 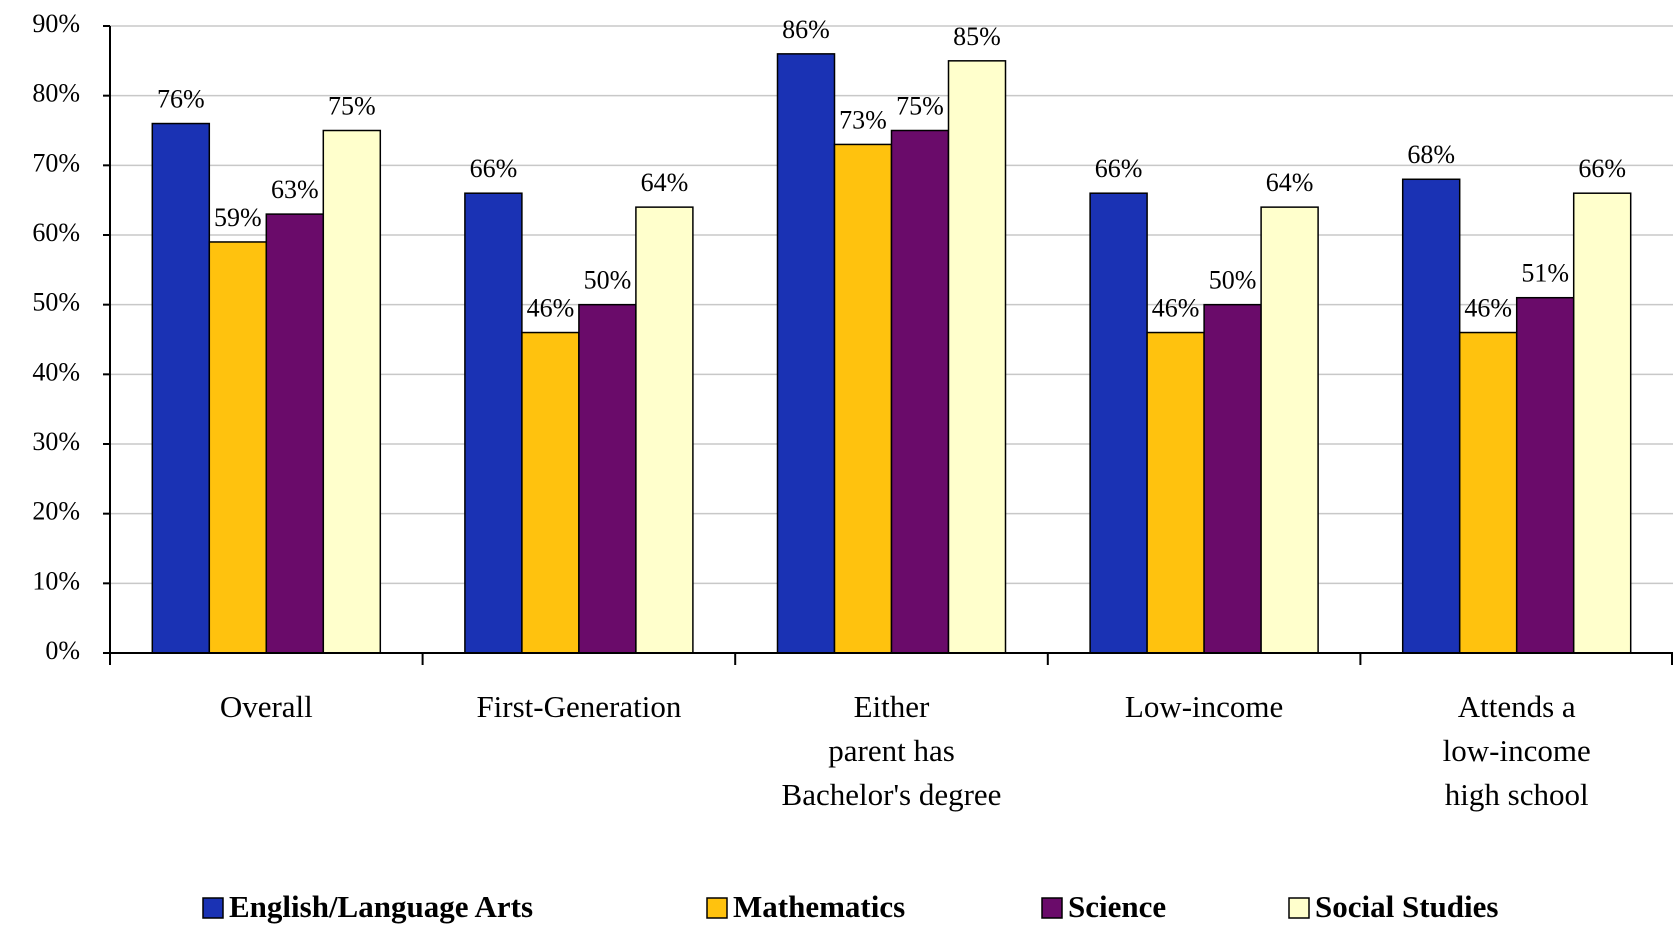 What do you see at coordinates (977, 36) in the screenshot?
I see `value-label: 85%` at bounding box center [977, 36].